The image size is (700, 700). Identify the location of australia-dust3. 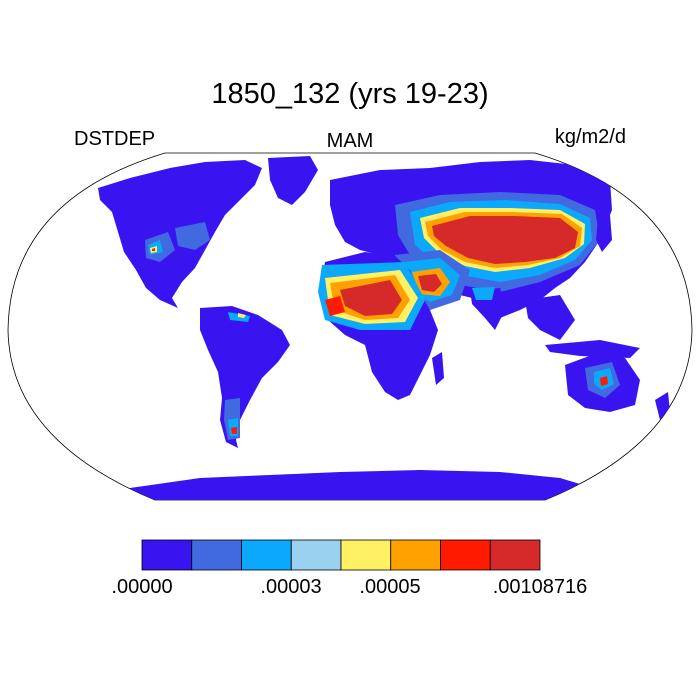
(604, 381).